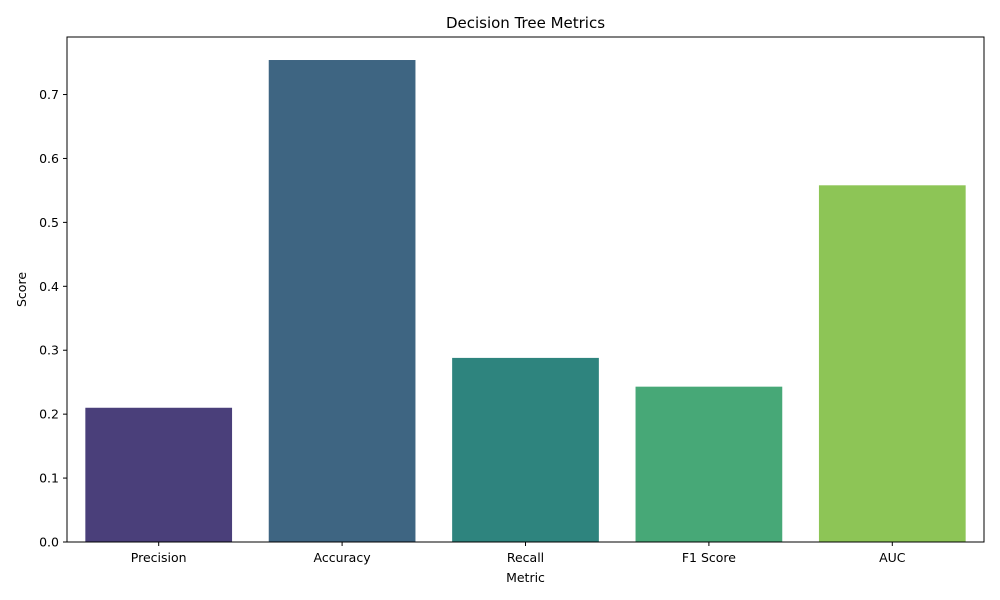 The width and height of the screenshot is (1000, 600). What do you see at coordinates (49, 222) in the screenshot?
I see `y-tick-label: 0.5` at bounding box center [49, 222].